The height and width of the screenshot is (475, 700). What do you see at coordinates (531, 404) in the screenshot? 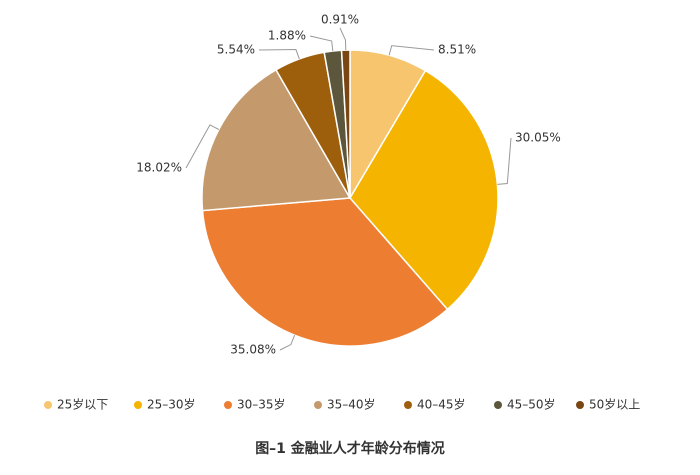
I see `legend-label: 45–50岁` at bounding box center [531, 404].